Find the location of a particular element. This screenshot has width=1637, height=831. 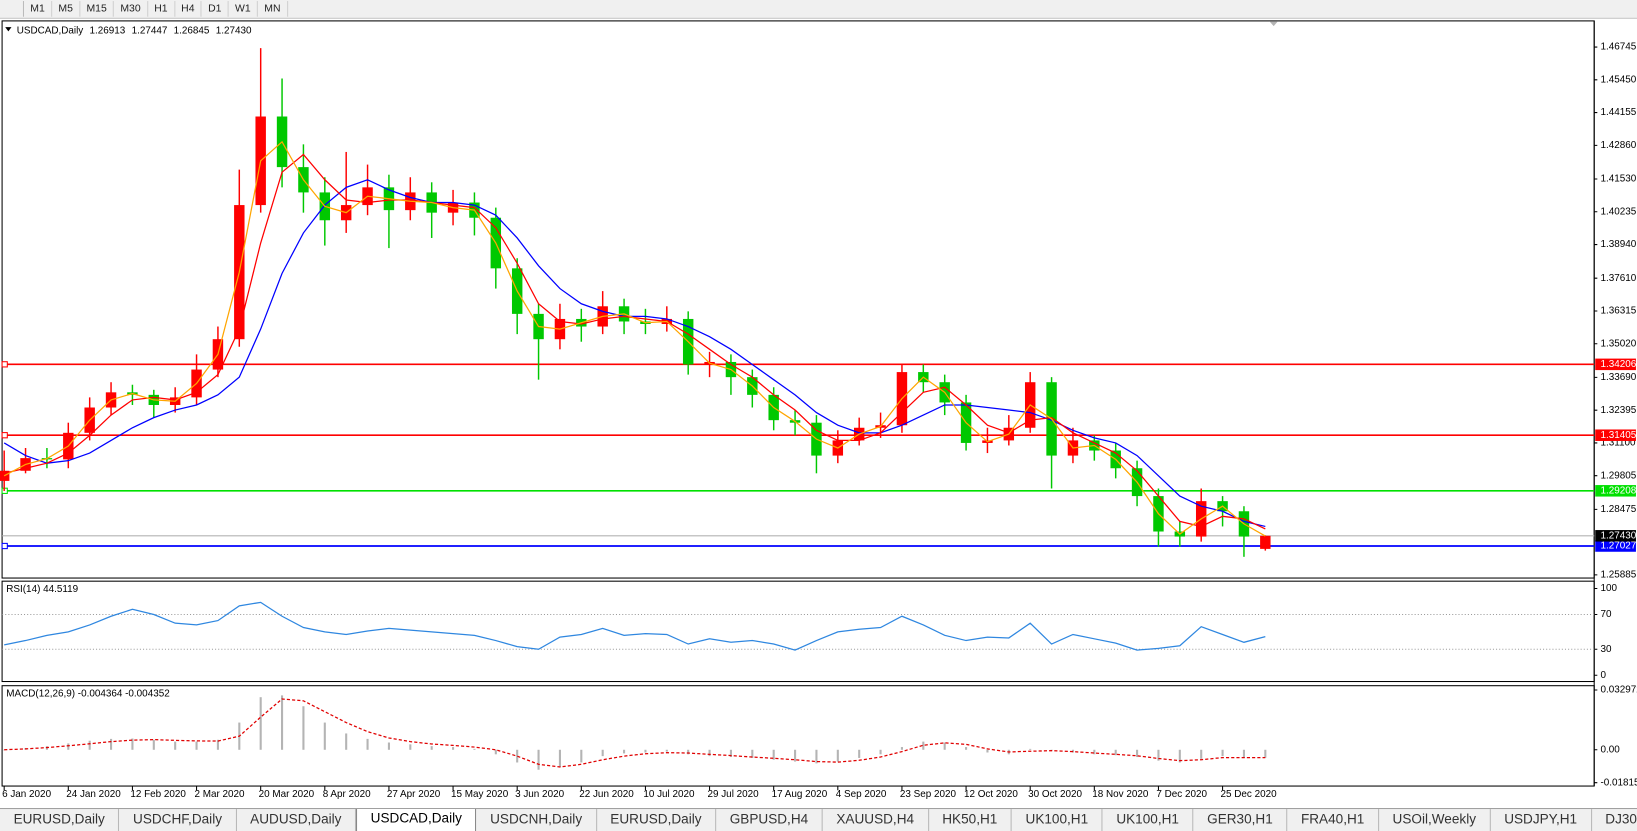

x-tick-label: 8 Apr 2020 is located at coordinates (347, 794).